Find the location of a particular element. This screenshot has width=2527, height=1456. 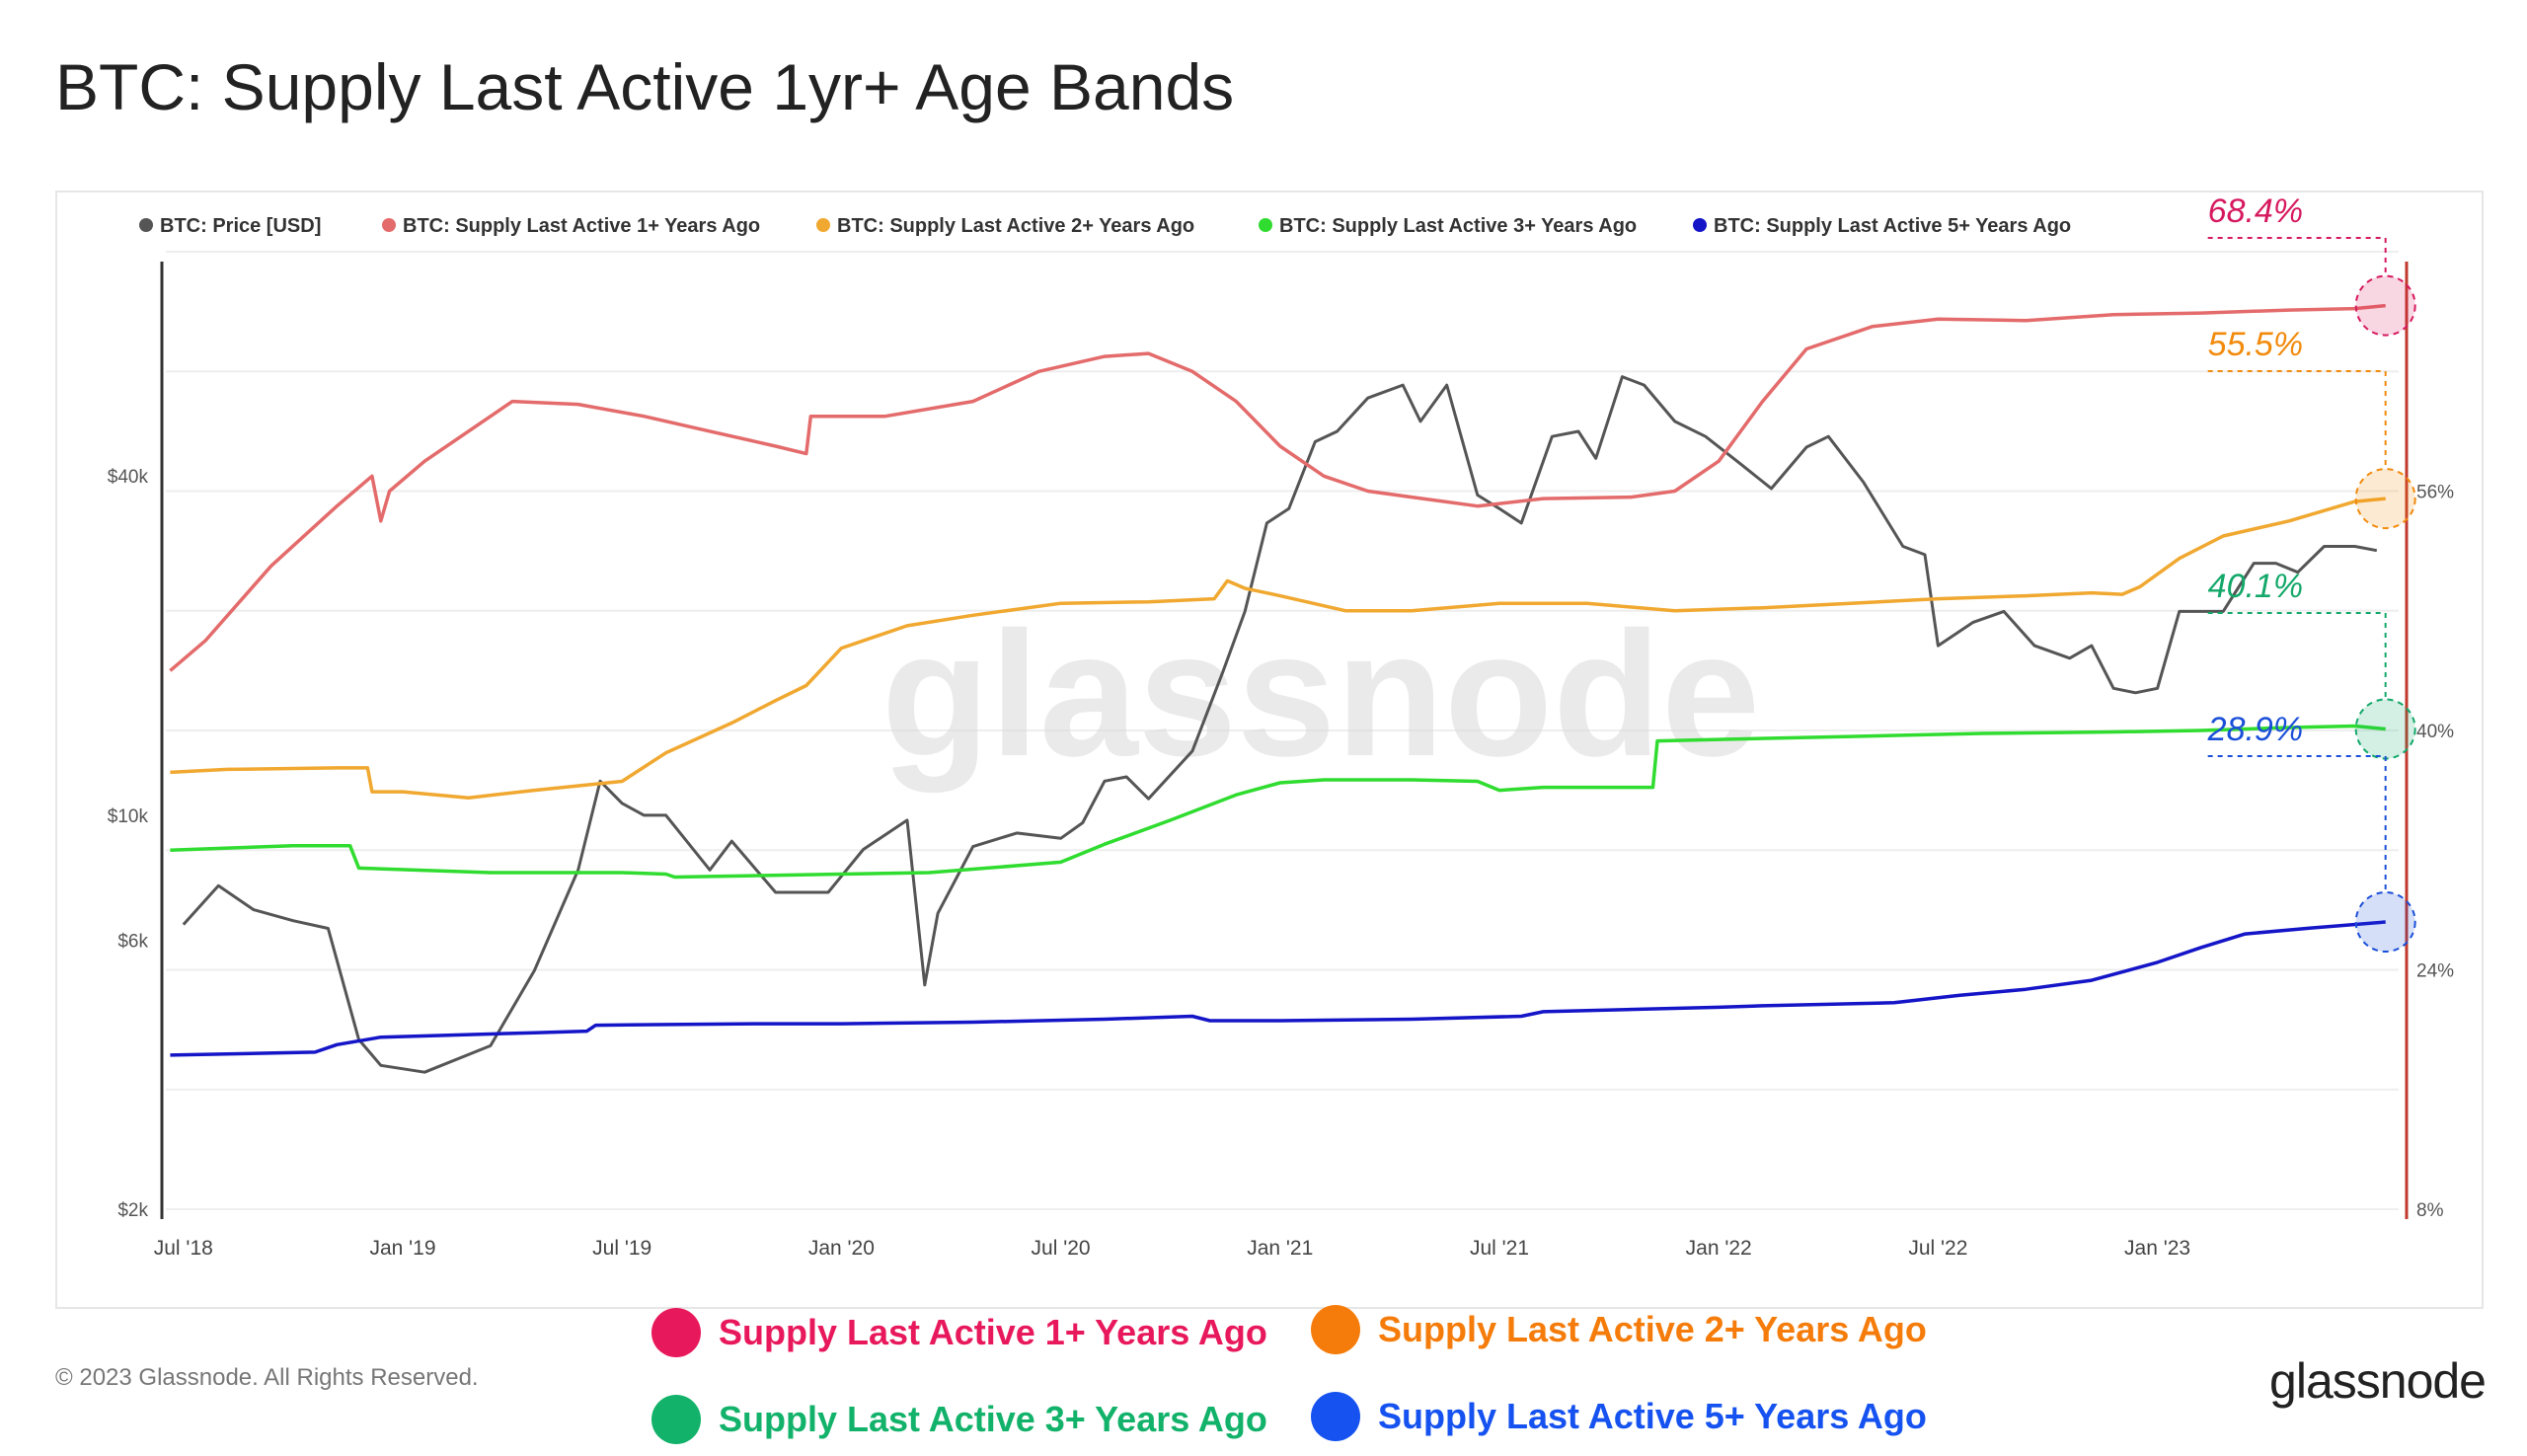

y-right-tick-label: 40% is located at coordinates (2435, 732).